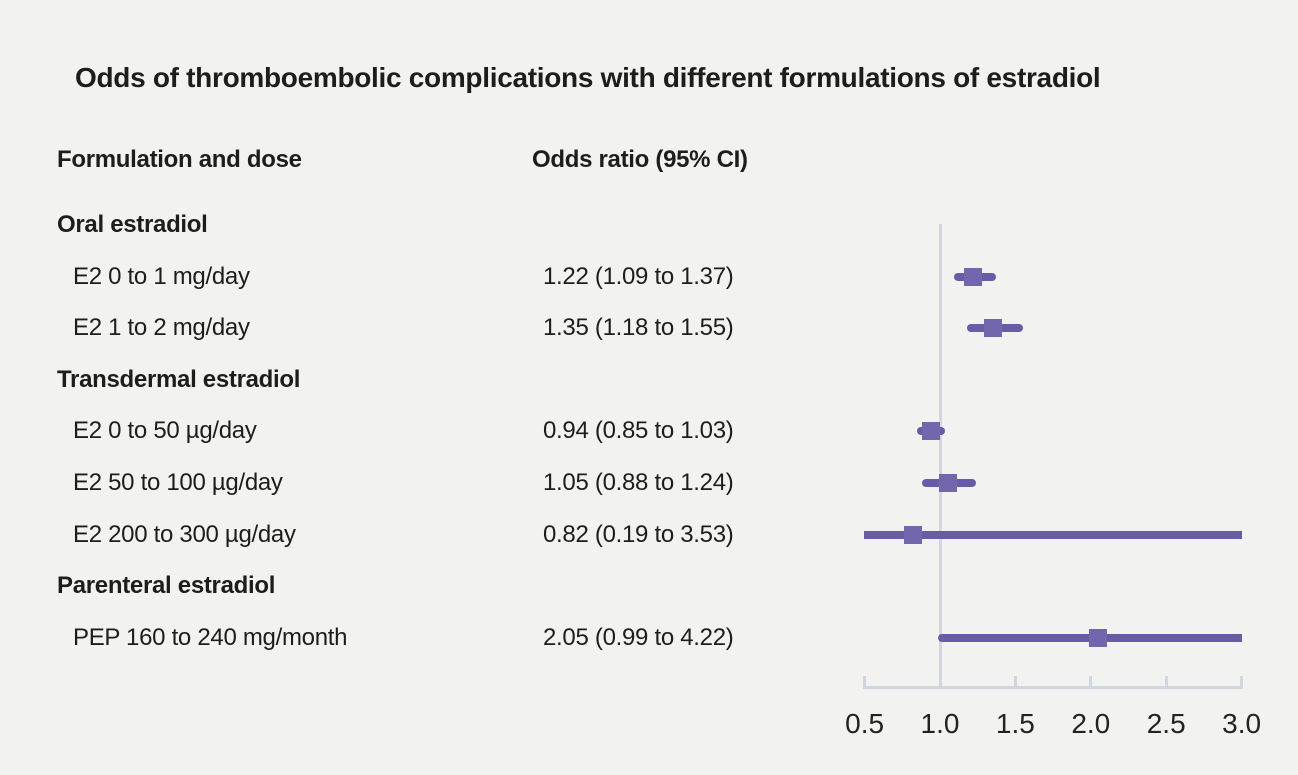  Describe the element at coordinates (638, 482) in the screenshot. I see `odds-ratio-value: 1.05 (0.88 to 1.24)` at that location.